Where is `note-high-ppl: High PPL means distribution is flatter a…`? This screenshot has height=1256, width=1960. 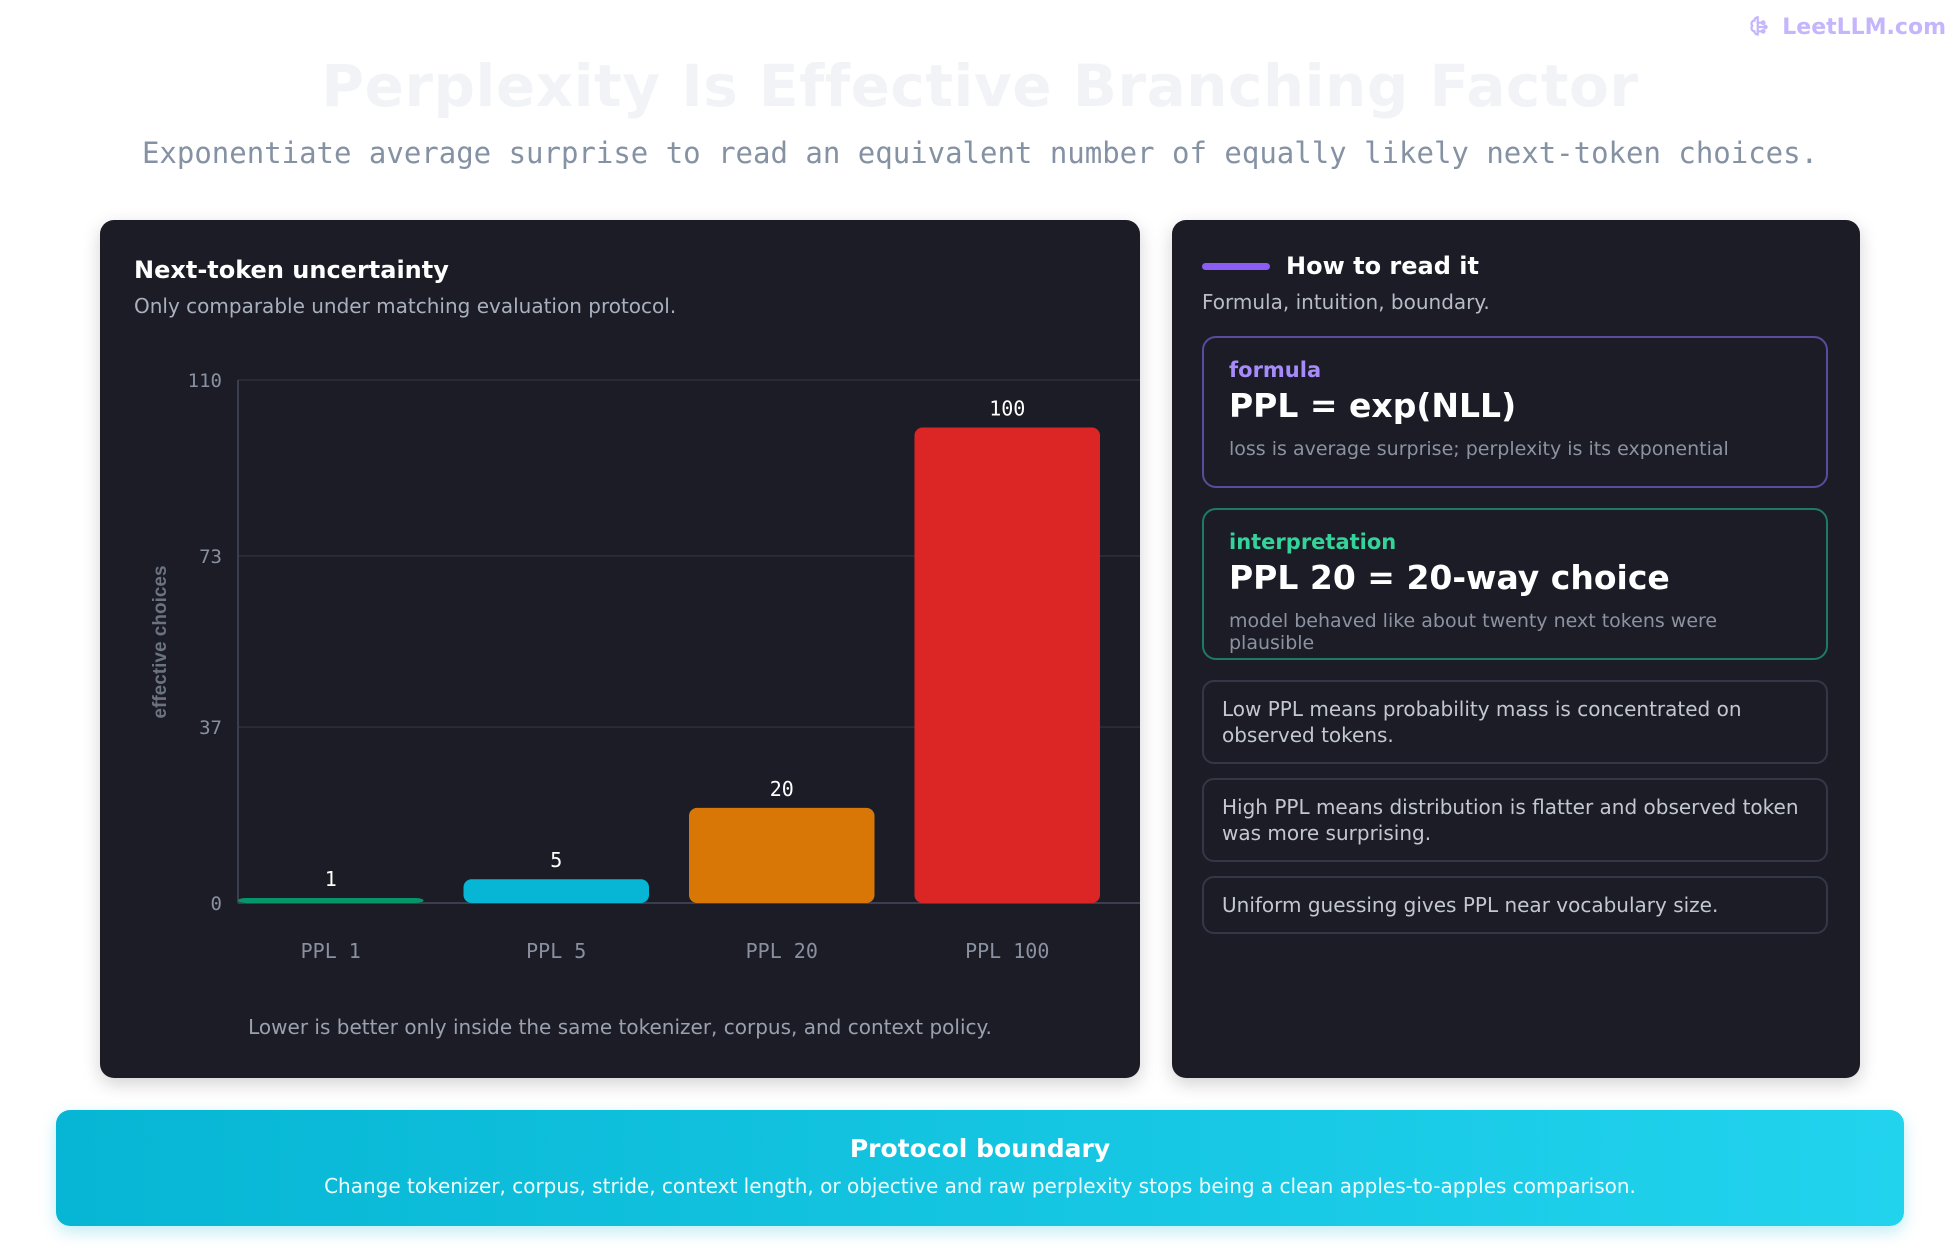
note-high-ppl: High PPL means distribution is flatter a… is located at coordinates (1515, 820).